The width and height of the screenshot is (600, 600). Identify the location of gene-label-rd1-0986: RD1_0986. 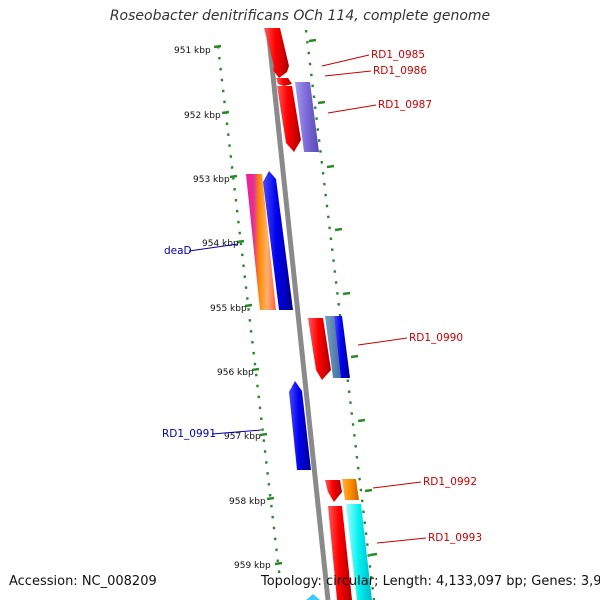
(400, 71).